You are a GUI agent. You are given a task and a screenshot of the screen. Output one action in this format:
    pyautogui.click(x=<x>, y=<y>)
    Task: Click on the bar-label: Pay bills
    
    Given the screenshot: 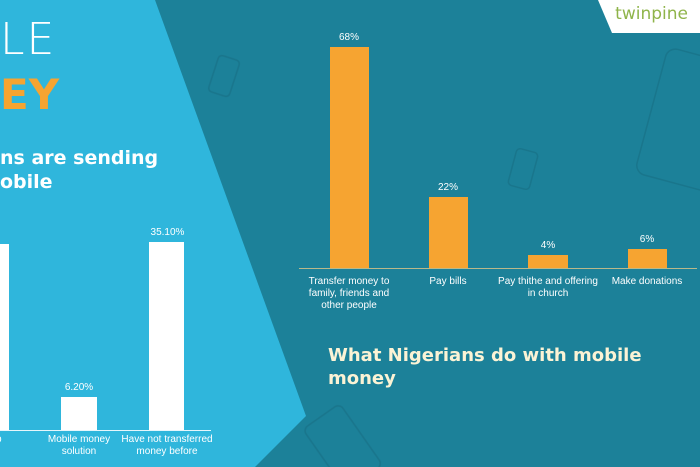 What is the action you would take?
    pyautogui.click(x=448, y=281)
    